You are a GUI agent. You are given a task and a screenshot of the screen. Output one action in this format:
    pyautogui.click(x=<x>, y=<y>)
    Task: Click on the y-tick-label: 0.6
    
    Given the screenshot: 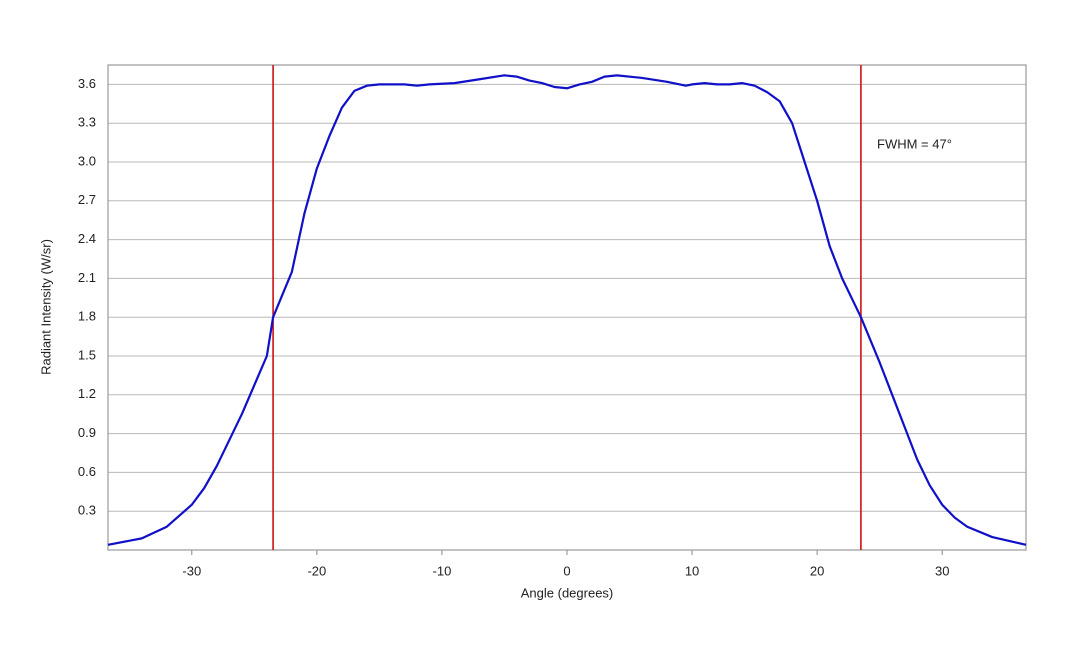 What is the action you would take?
    pyautogui.click(x=87, y=471)
    